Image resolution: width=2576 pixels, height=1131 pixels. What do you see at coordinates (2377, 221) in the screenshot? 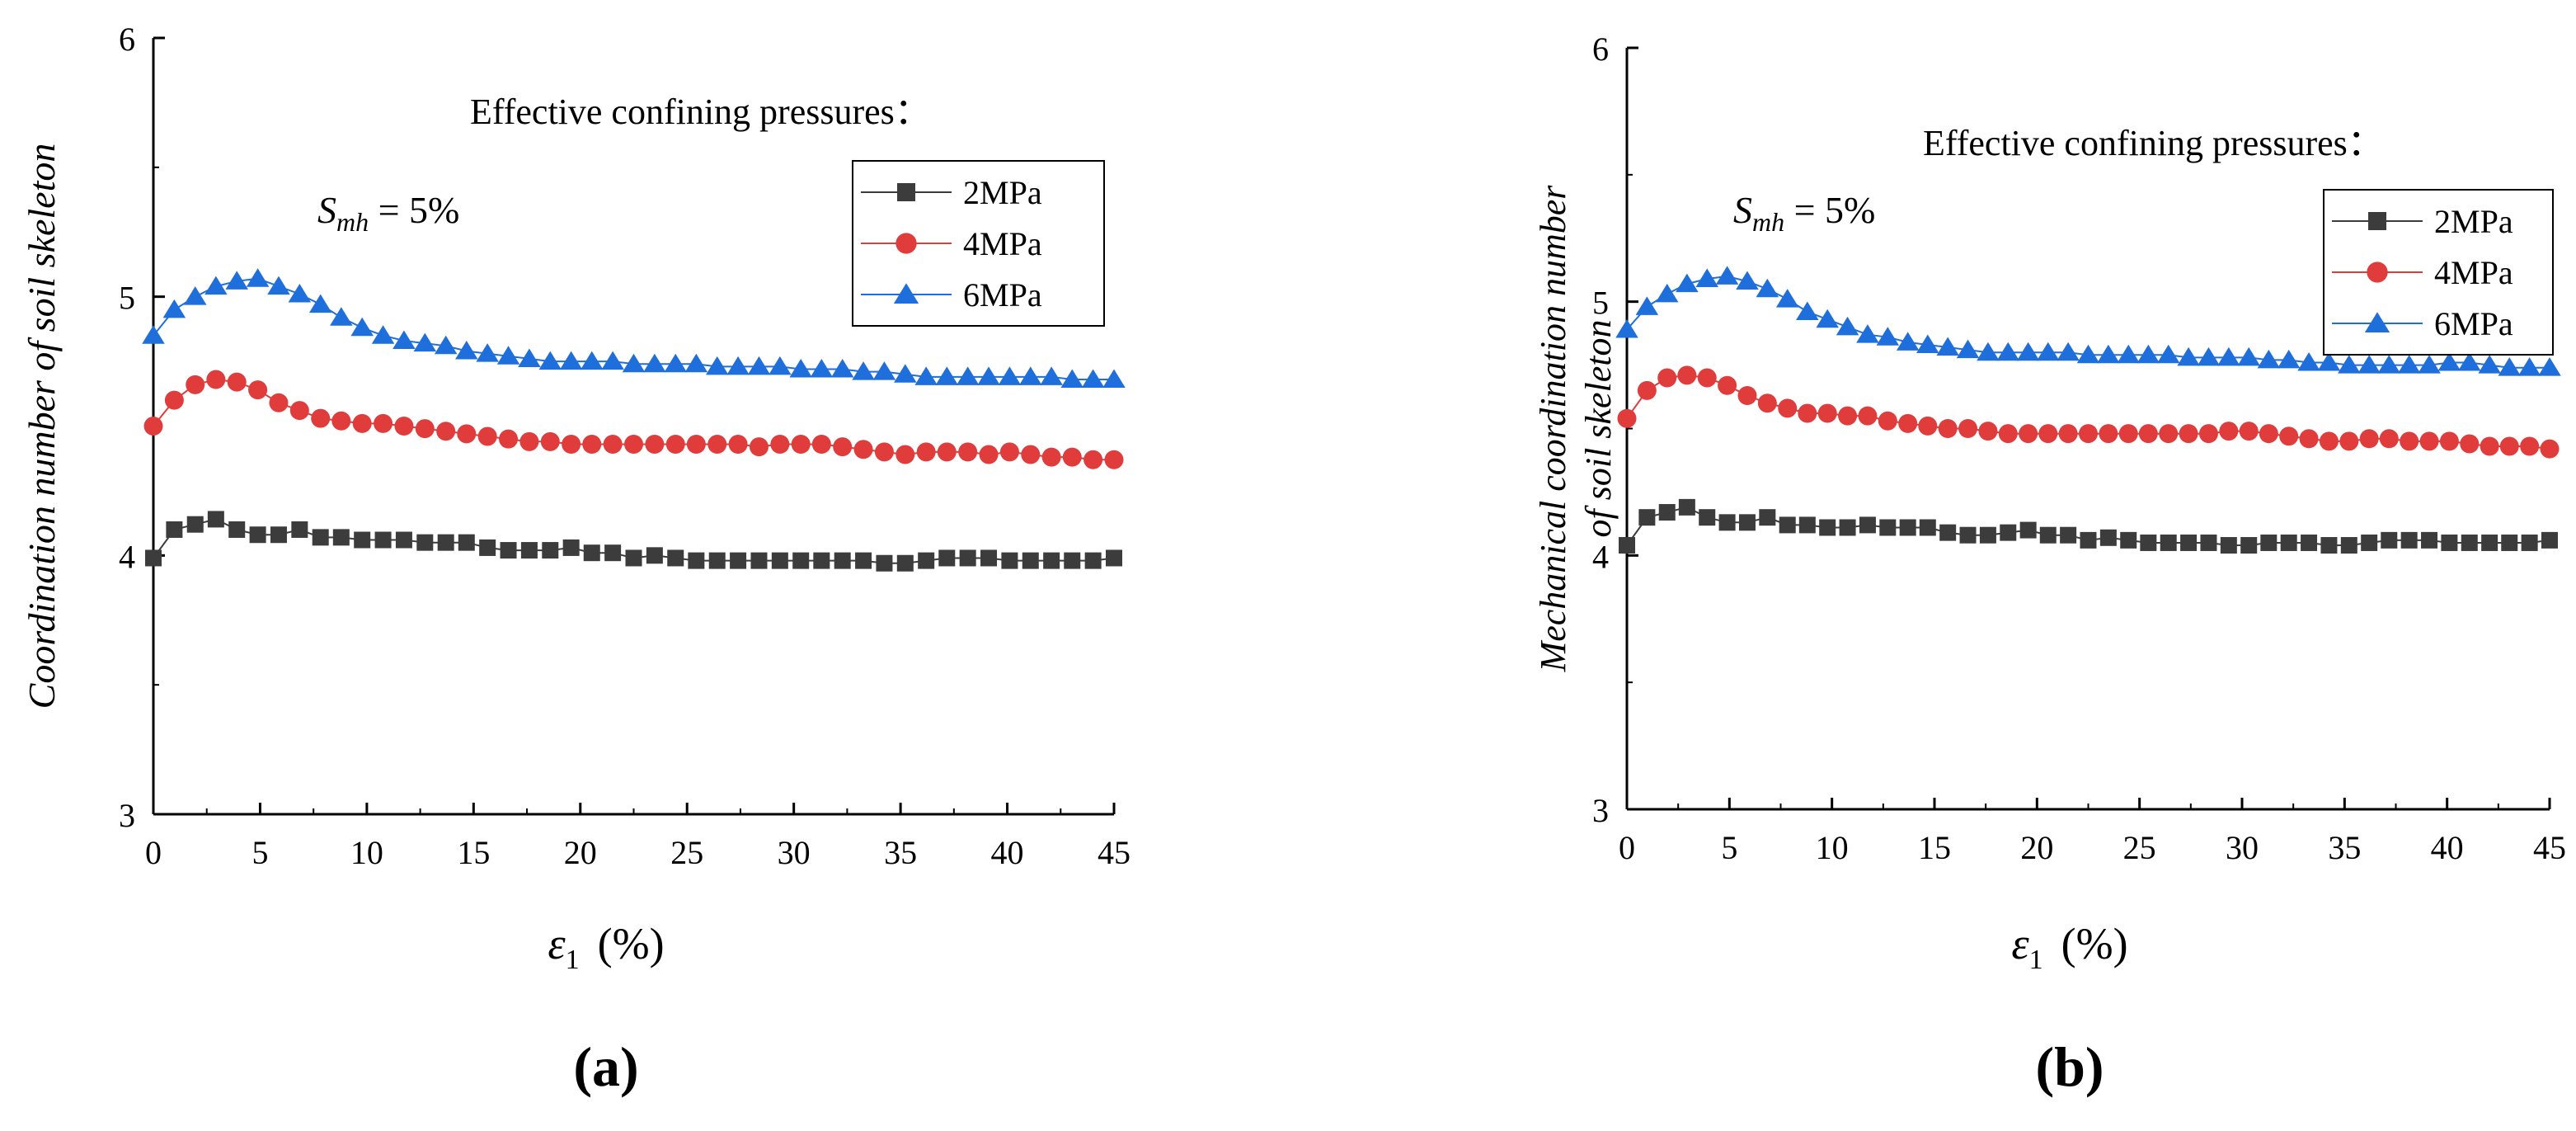
I see `legend-marker` at bounding box center [2377, 221].